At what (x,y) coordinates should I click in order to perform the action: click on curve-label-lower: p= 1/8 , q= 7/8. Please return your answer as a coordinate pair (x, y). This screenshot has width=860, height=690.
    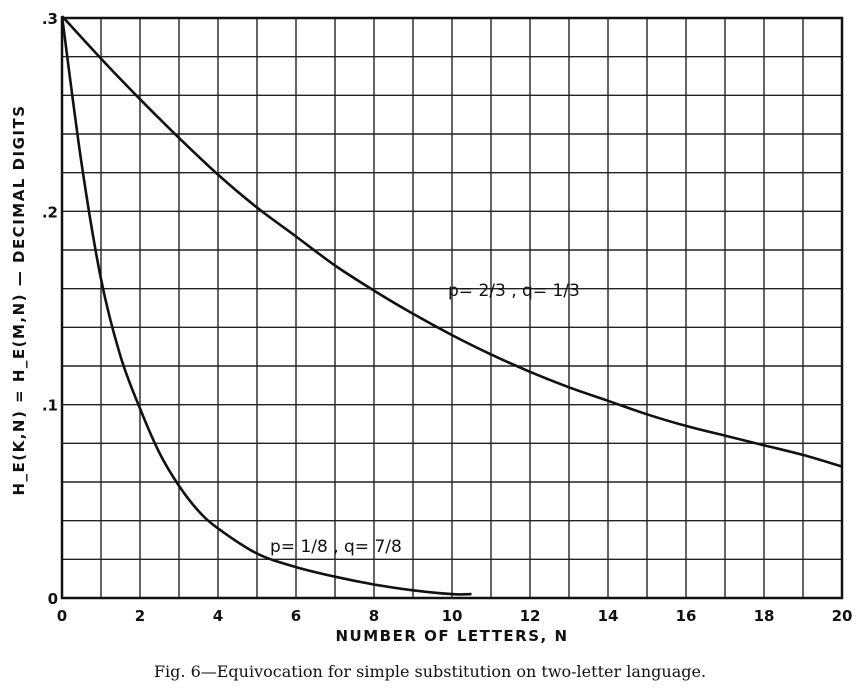
    Looking at the image, I should click on (336, 547).